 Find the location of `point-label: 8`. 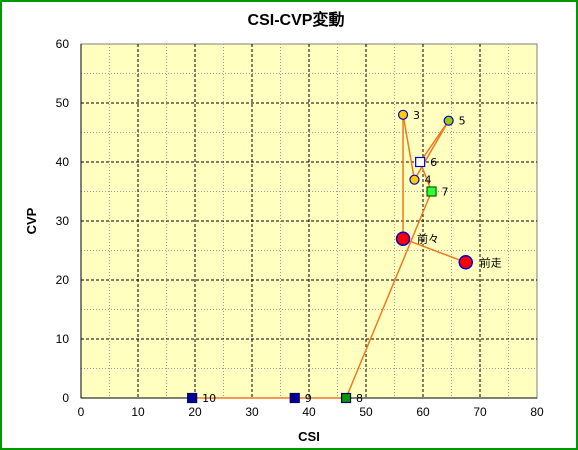

point-label: 8 is located at coordinates (359, 398).